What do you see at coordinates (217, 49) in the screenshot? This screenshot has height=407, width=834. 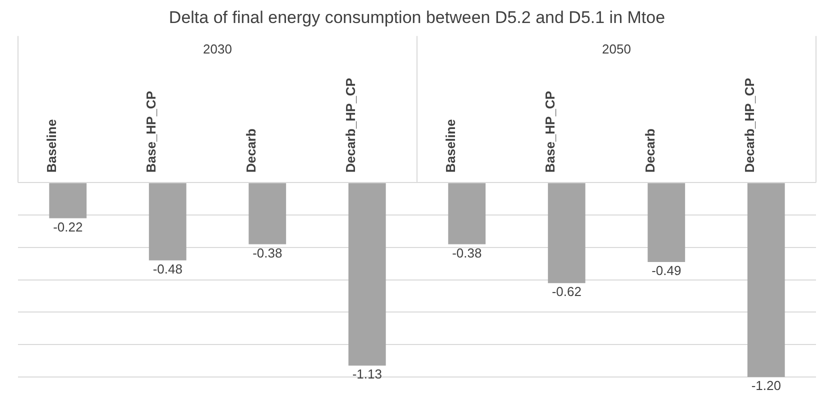 I see `text: 2030` at bounding box center [217, 49].